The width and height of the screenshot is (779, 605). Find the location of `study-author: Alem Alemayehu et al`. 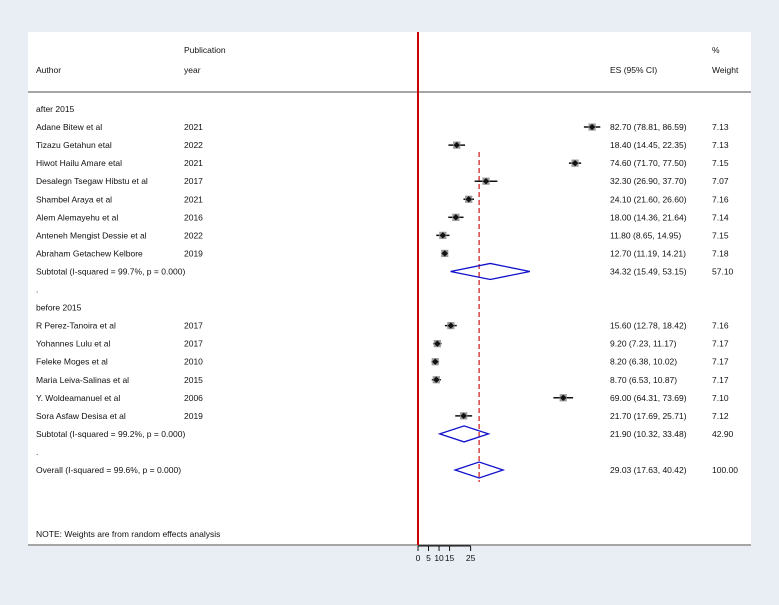

study-author: Alem Alemayehu et al is located at coordinates (77, 217).